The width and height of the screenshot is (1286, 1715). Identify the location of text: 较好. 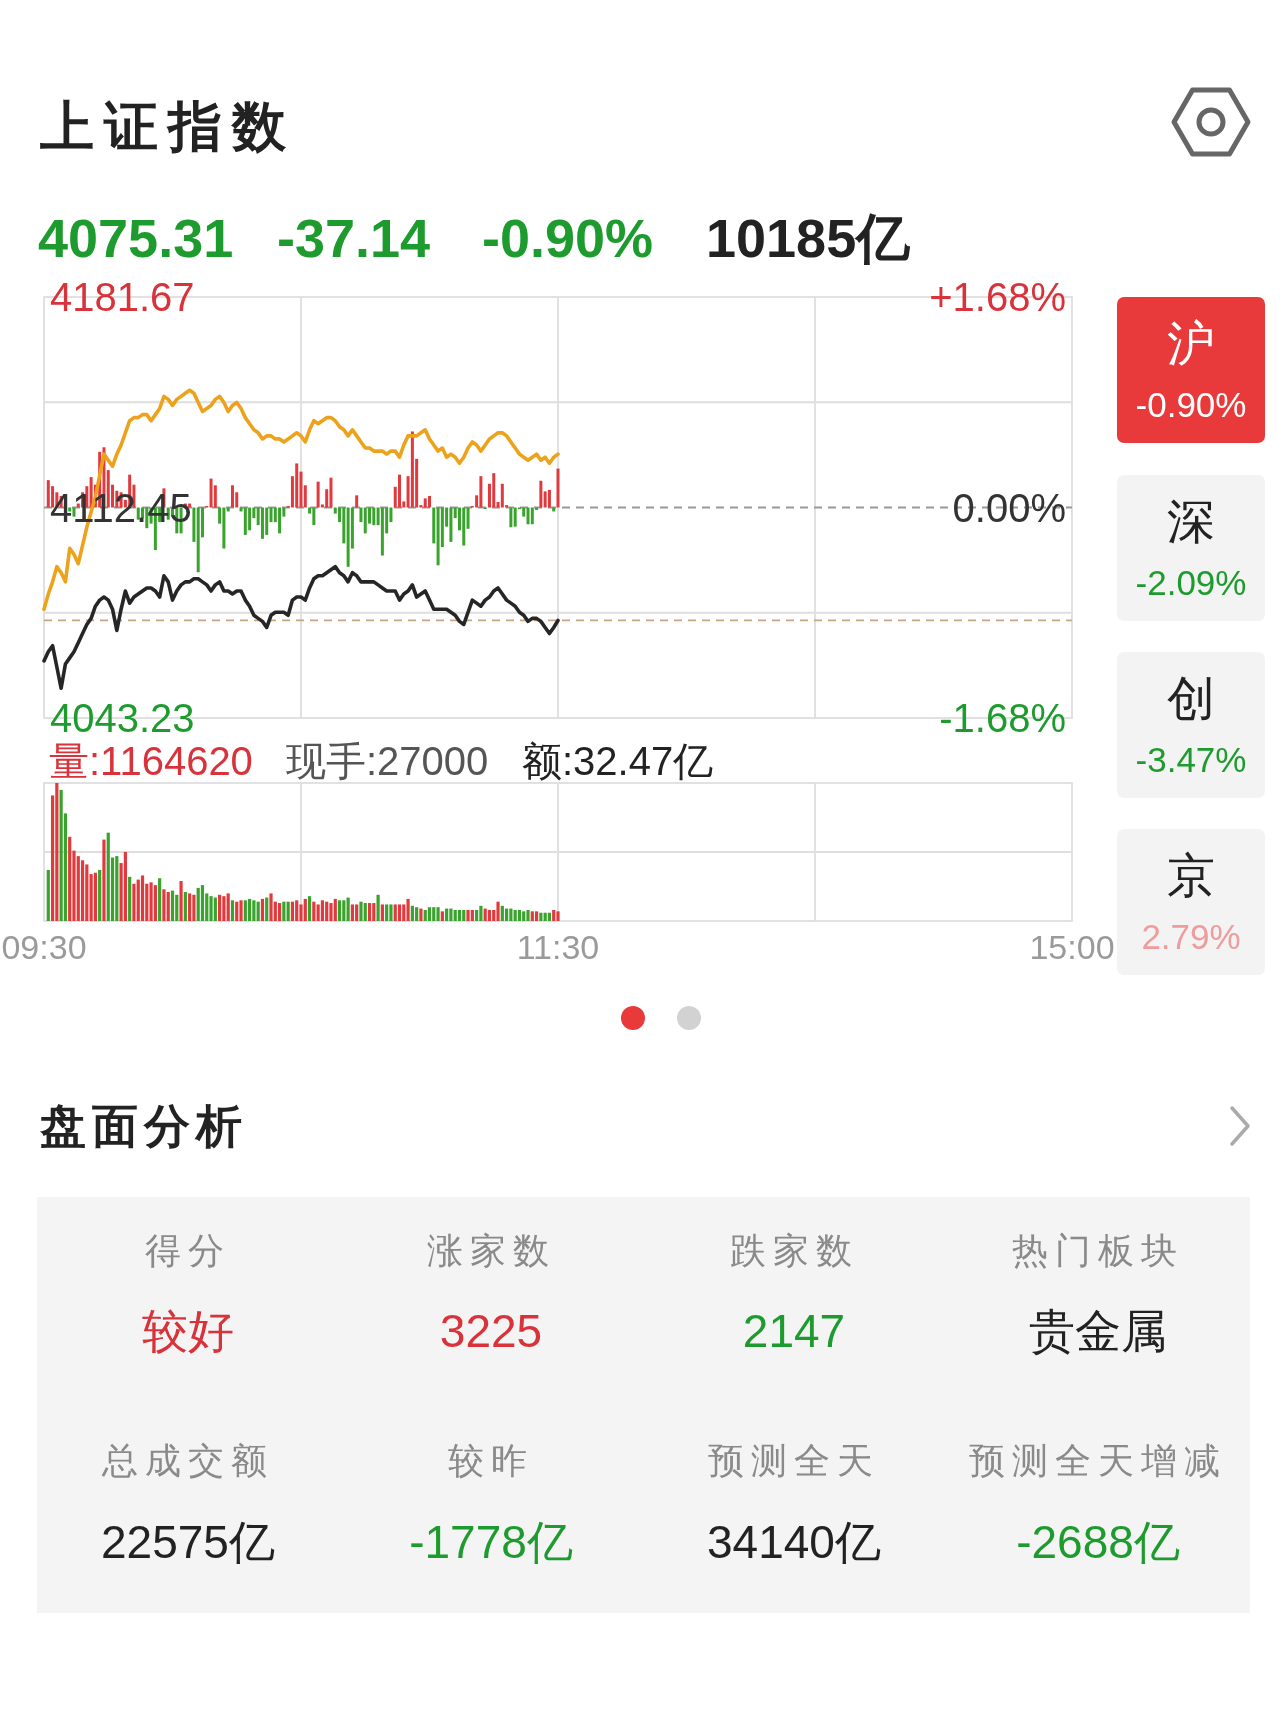
(188, 1331).